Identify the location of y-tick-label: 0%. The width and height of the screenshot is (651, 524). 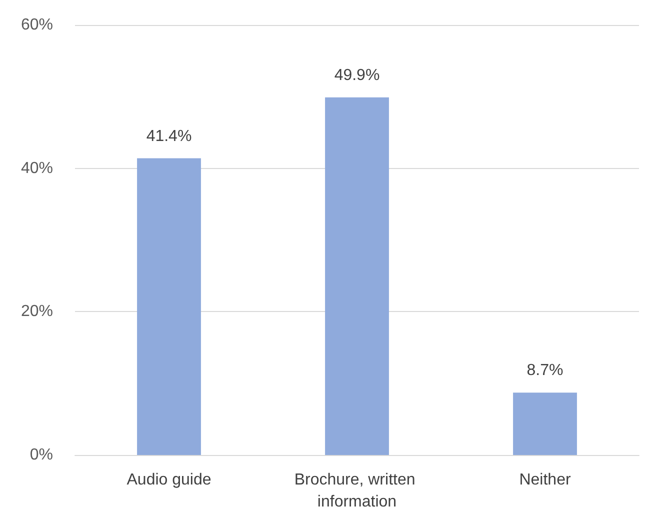
(41, 455).